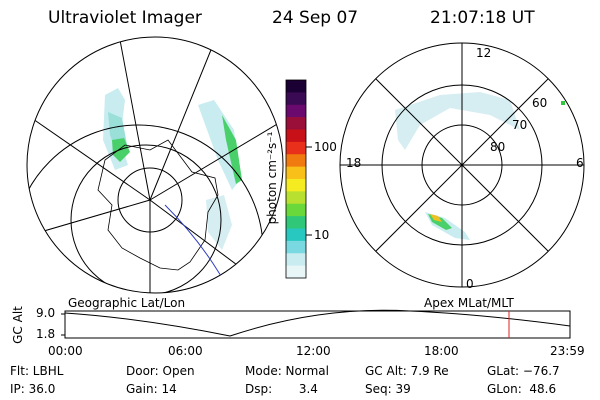  I want to click on altitude-timeline, so click(316, 324).